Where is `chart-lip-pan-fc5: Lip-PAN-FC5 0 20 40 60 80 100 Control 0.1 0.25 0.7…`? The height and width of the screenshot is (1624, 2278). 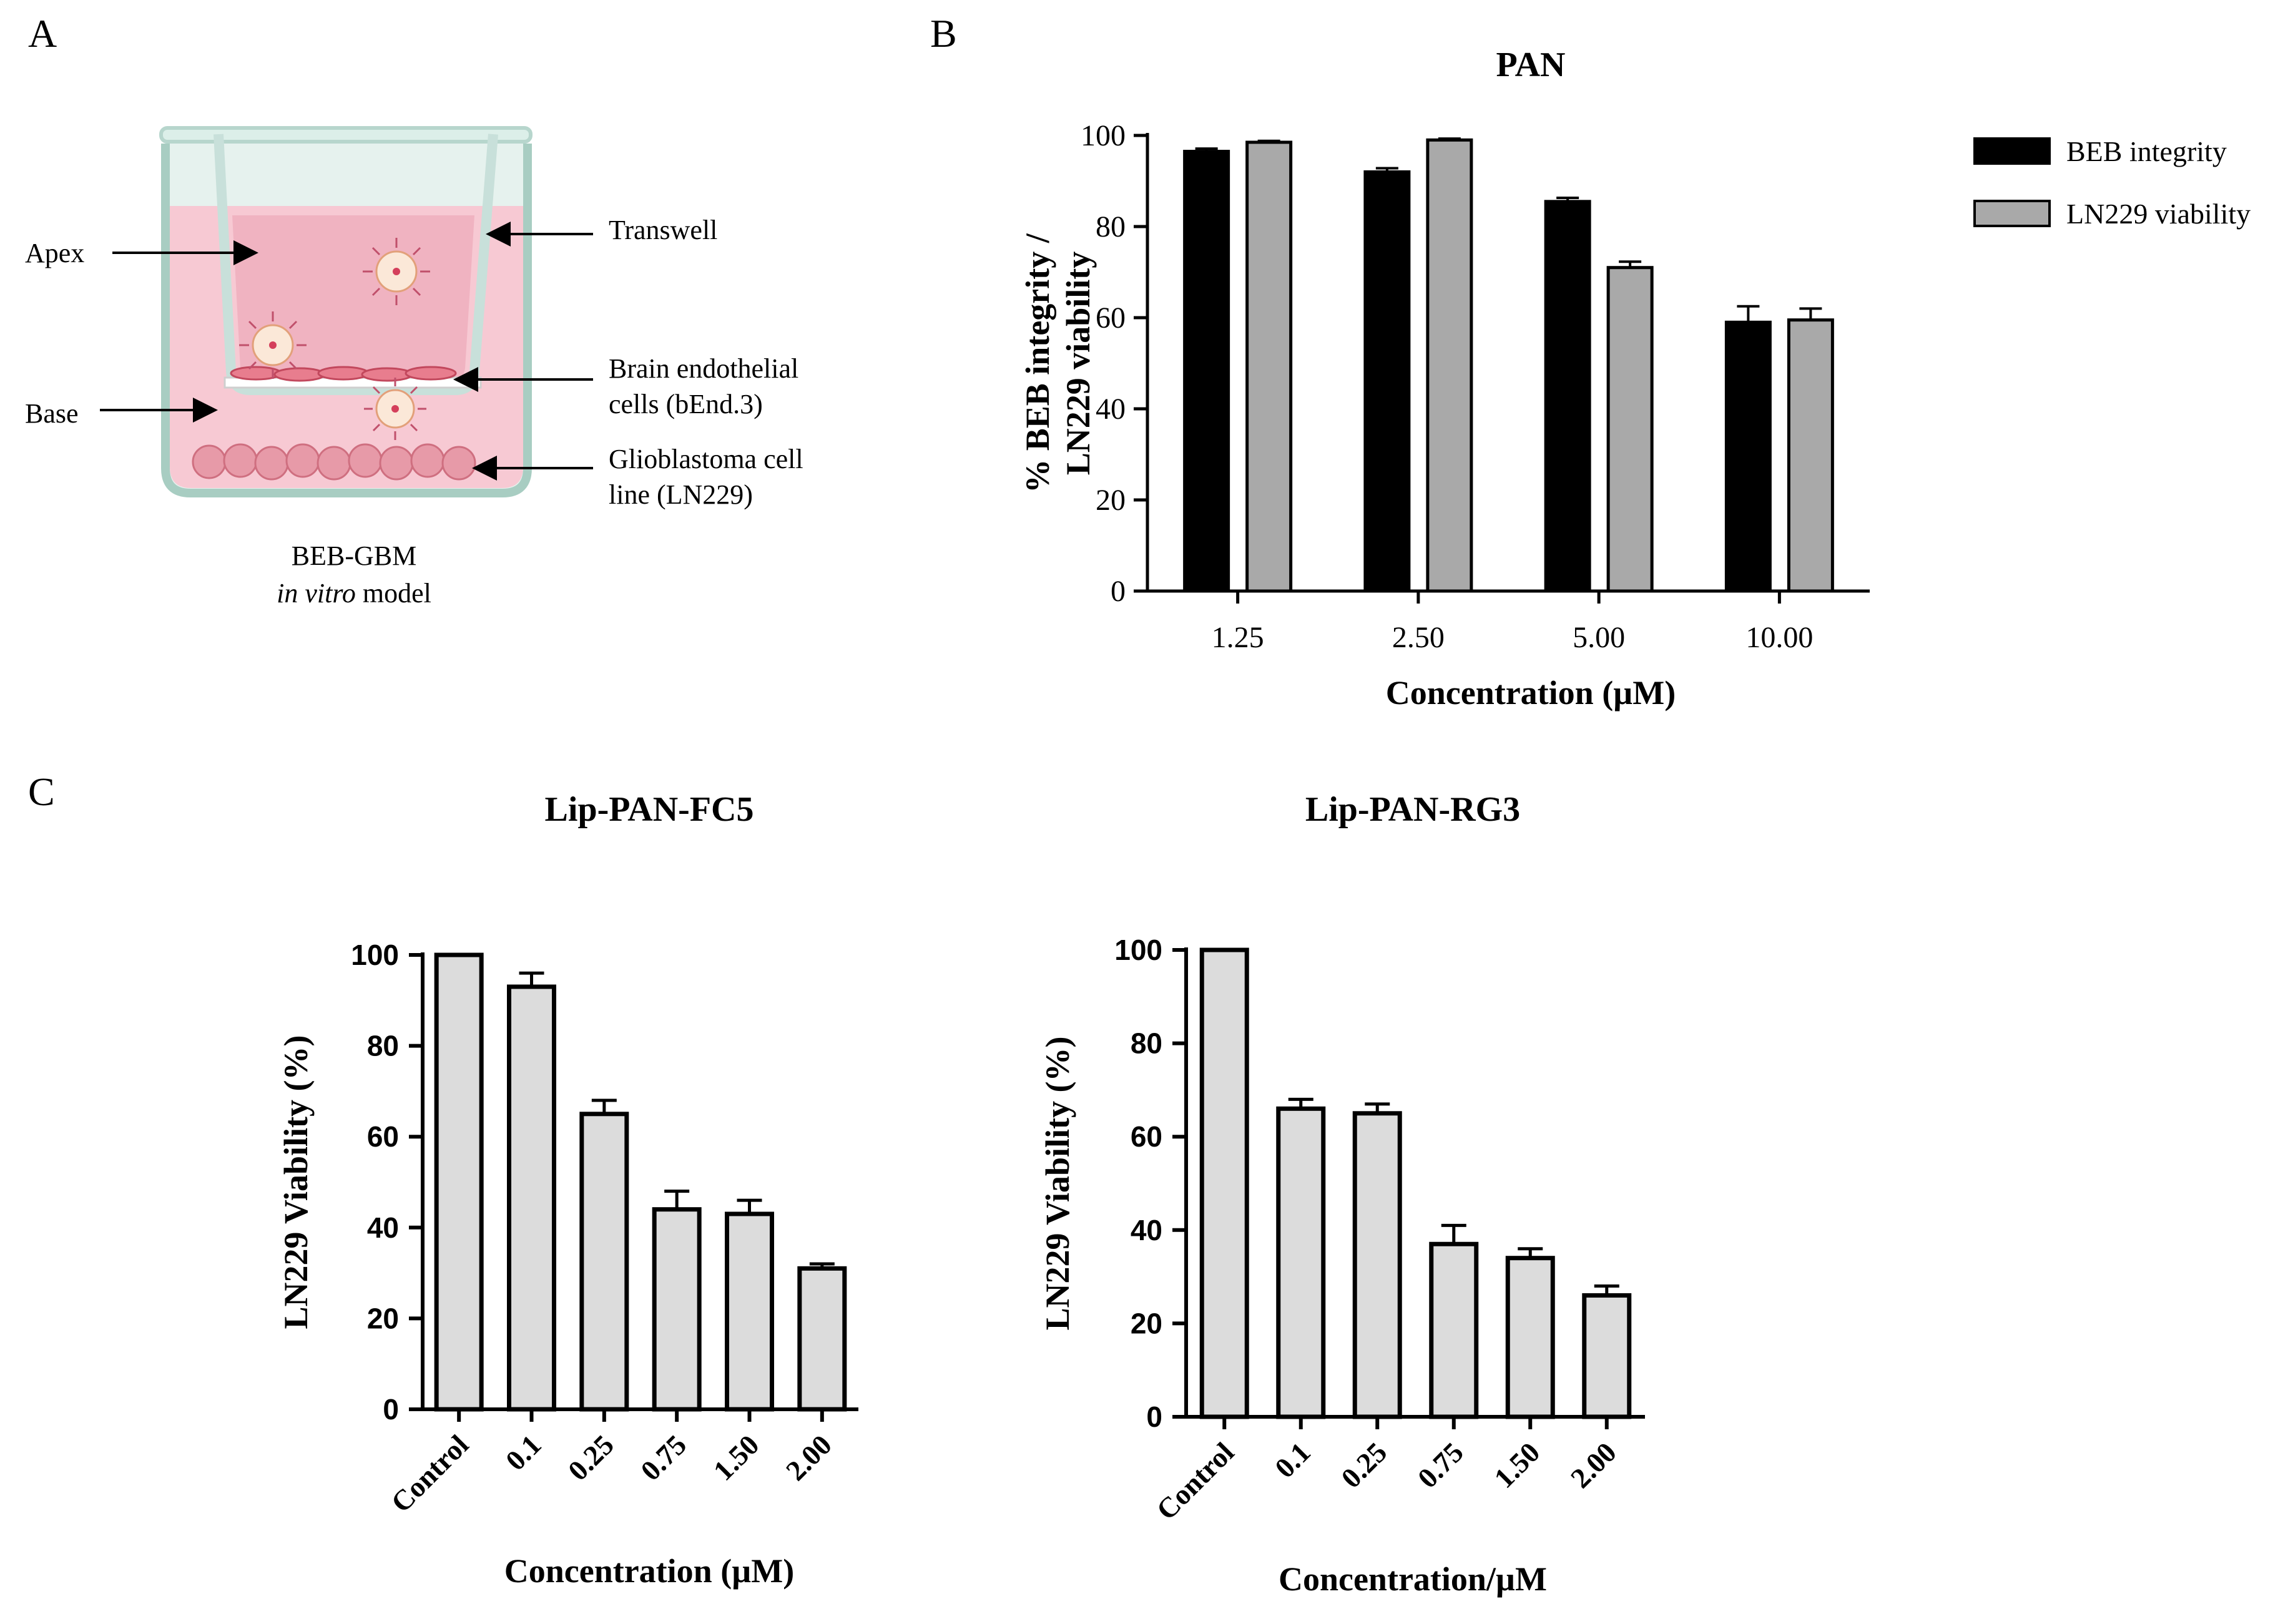 chart-lip-pan-fc5: Lip-PAN-FC5 0 20 40 60 80 100 Control 0.1 0.25 0.7… is located at coordinates (567, 1190).